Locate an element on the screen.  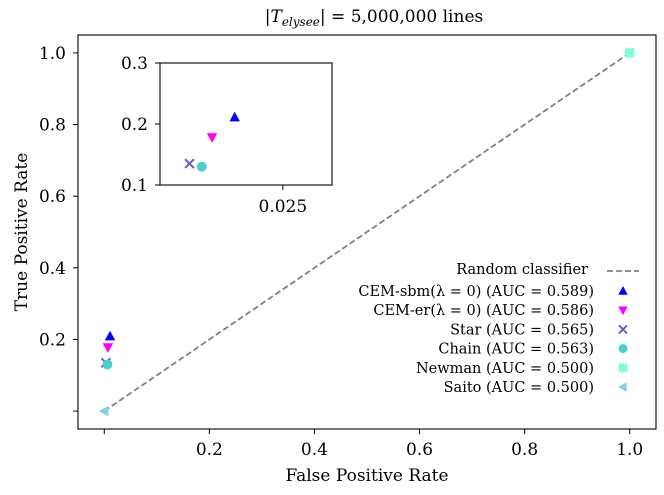
legend-label-chain: Chain (AUC = 0.563) is located at coordinates (516, 350).